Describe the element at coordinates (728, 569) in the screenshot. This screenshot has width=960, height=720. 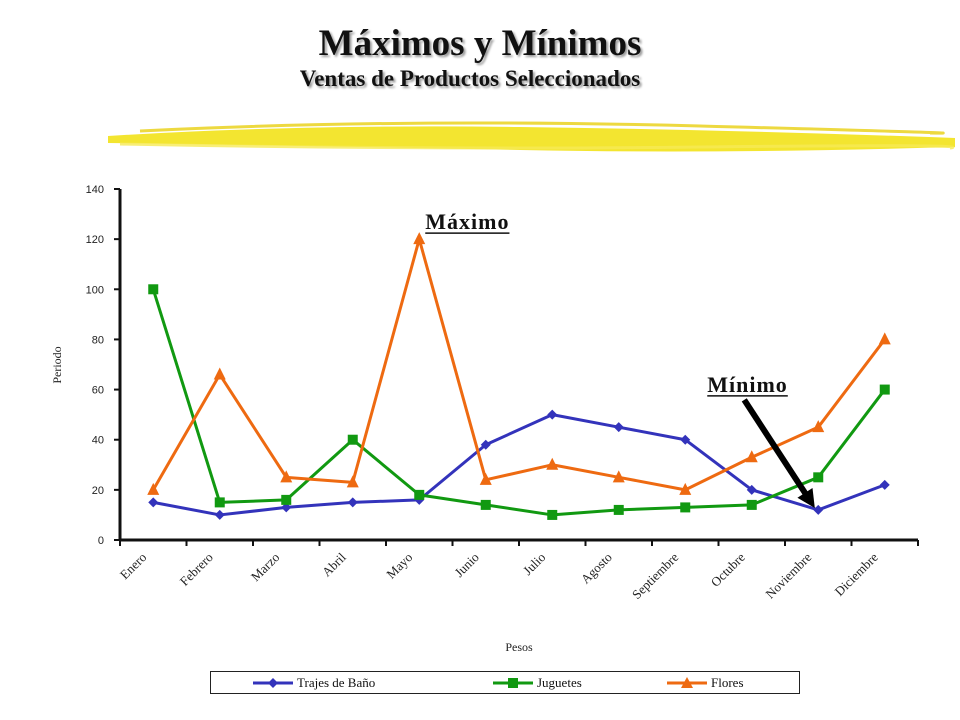
I see `x-tick-label: Octubre` at that location.